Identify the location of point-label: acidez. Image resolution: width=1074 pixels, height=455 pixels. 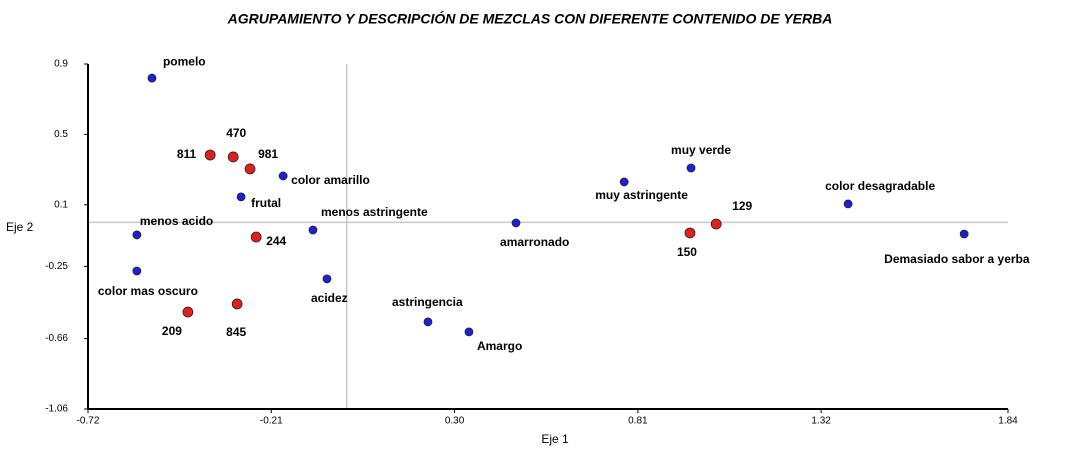
(329, 298).